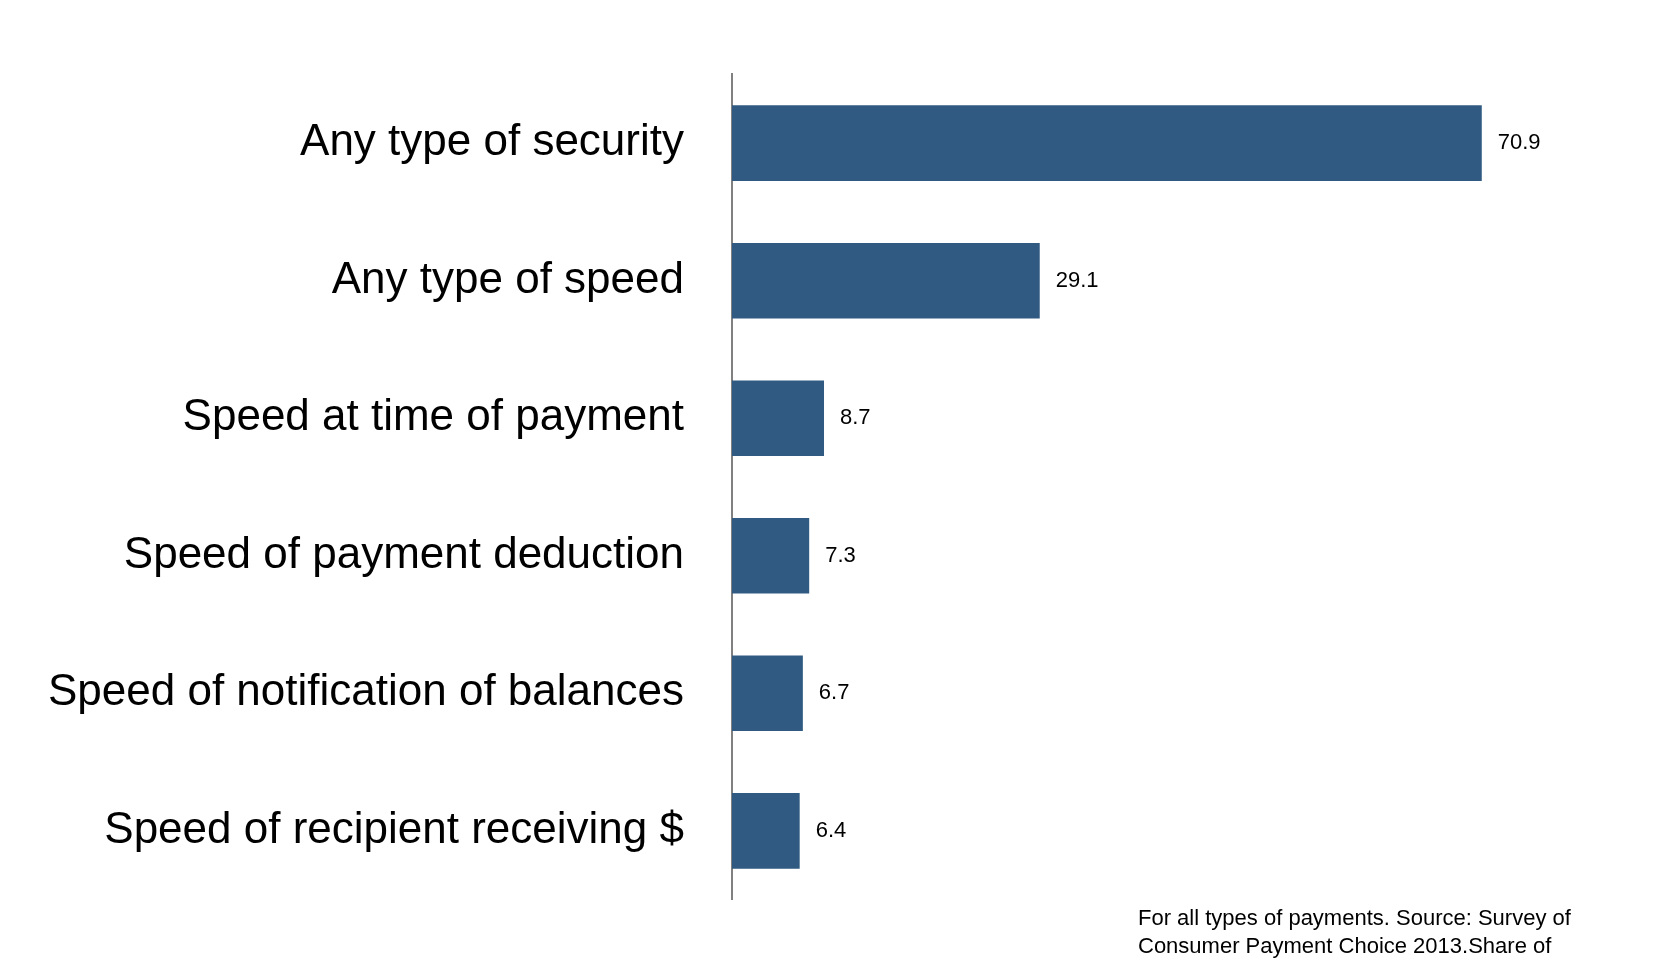  What do you see at coordinates (507, 277) in the screenshot?
I see `y-tick-label: Any type of speed` at bounding box center [507, 277].